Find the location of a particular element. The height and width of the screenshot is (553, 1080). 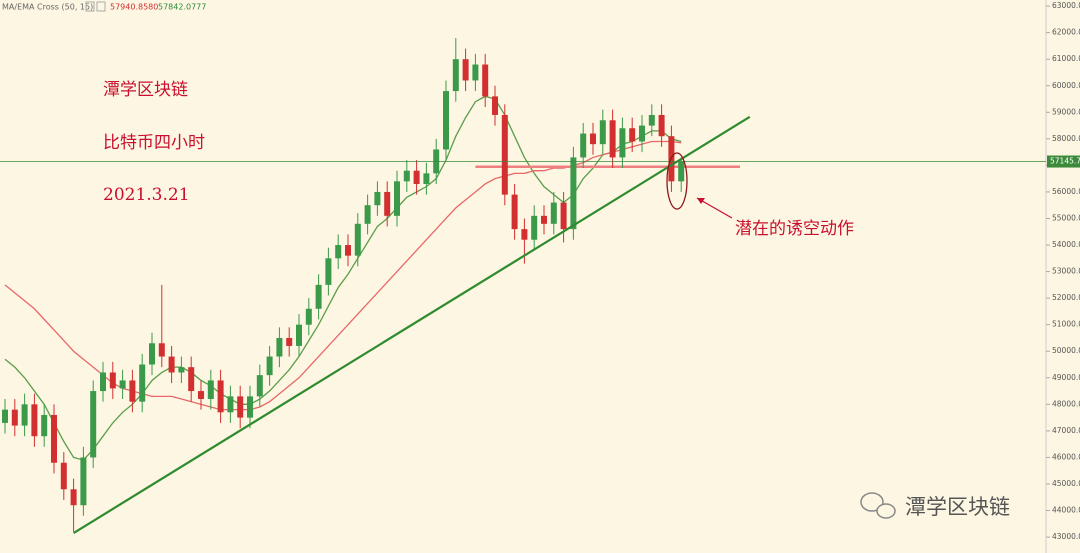

watermark: 潭学区块链 is located at coordinates (957, 507).